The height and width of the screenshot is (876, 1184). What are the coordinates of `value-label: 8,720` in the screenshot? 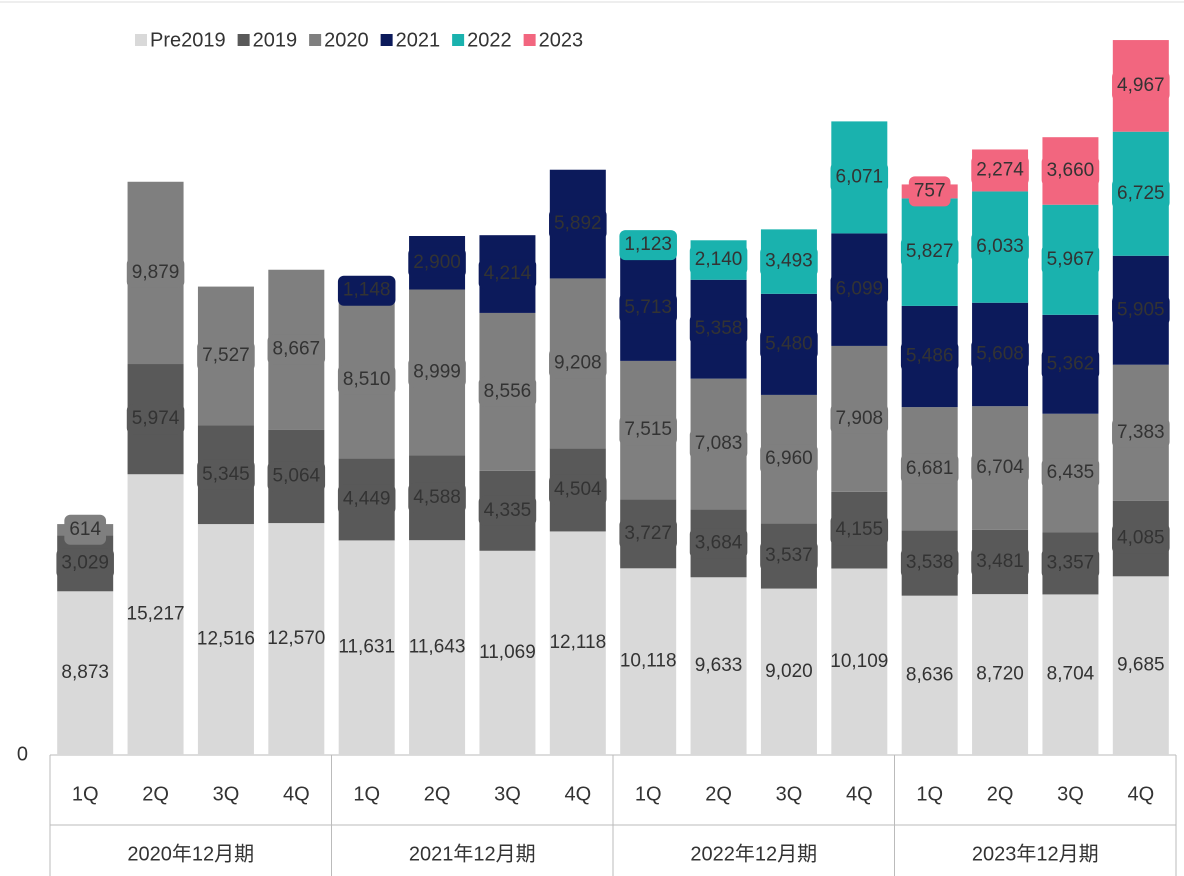 It's located at (1000, 674).